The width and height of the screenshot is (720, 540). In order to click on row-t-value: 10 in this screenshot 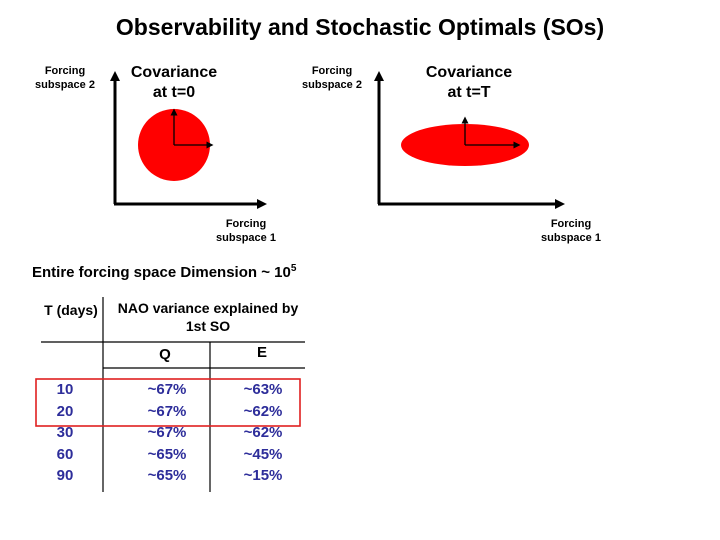, I will do `click(65, 389)`.